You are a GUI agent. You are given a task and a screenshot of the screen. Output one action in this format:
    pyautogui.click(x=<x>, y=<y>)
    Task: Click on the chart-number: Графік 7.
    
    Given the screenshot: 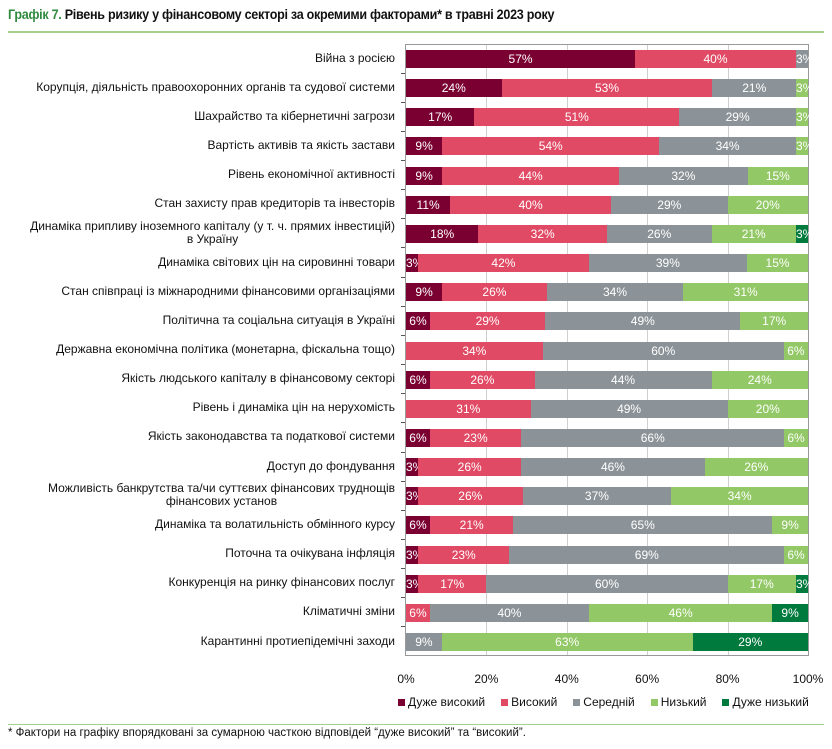 What is the action you would take?
    pyautogui.click(x=35, y=14)
    